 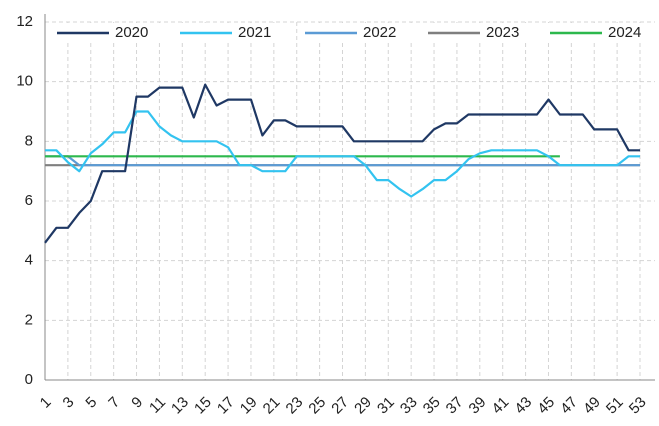 I want to click on x-tick-label: 7, so click(x=114, y=403).